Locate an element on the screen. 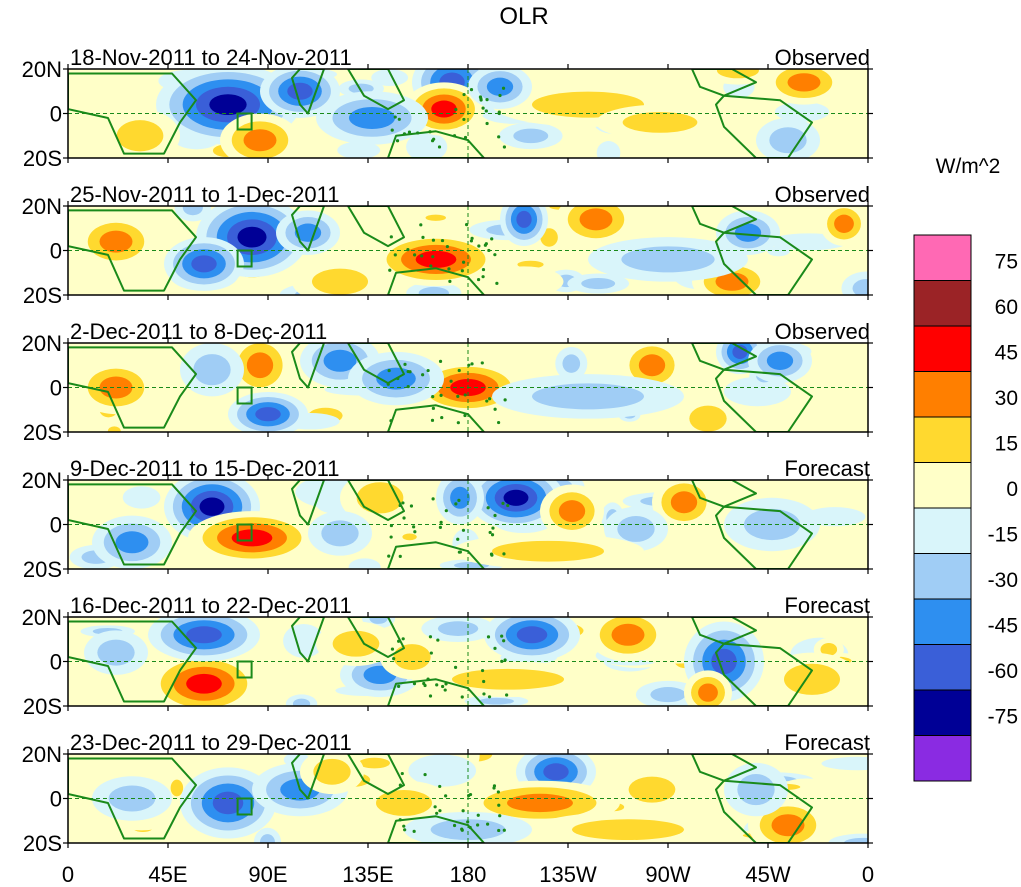 The width and height of the screenshot is (1021, 887). latitude-tick-label: 20N is located at coordinates (42, 343).